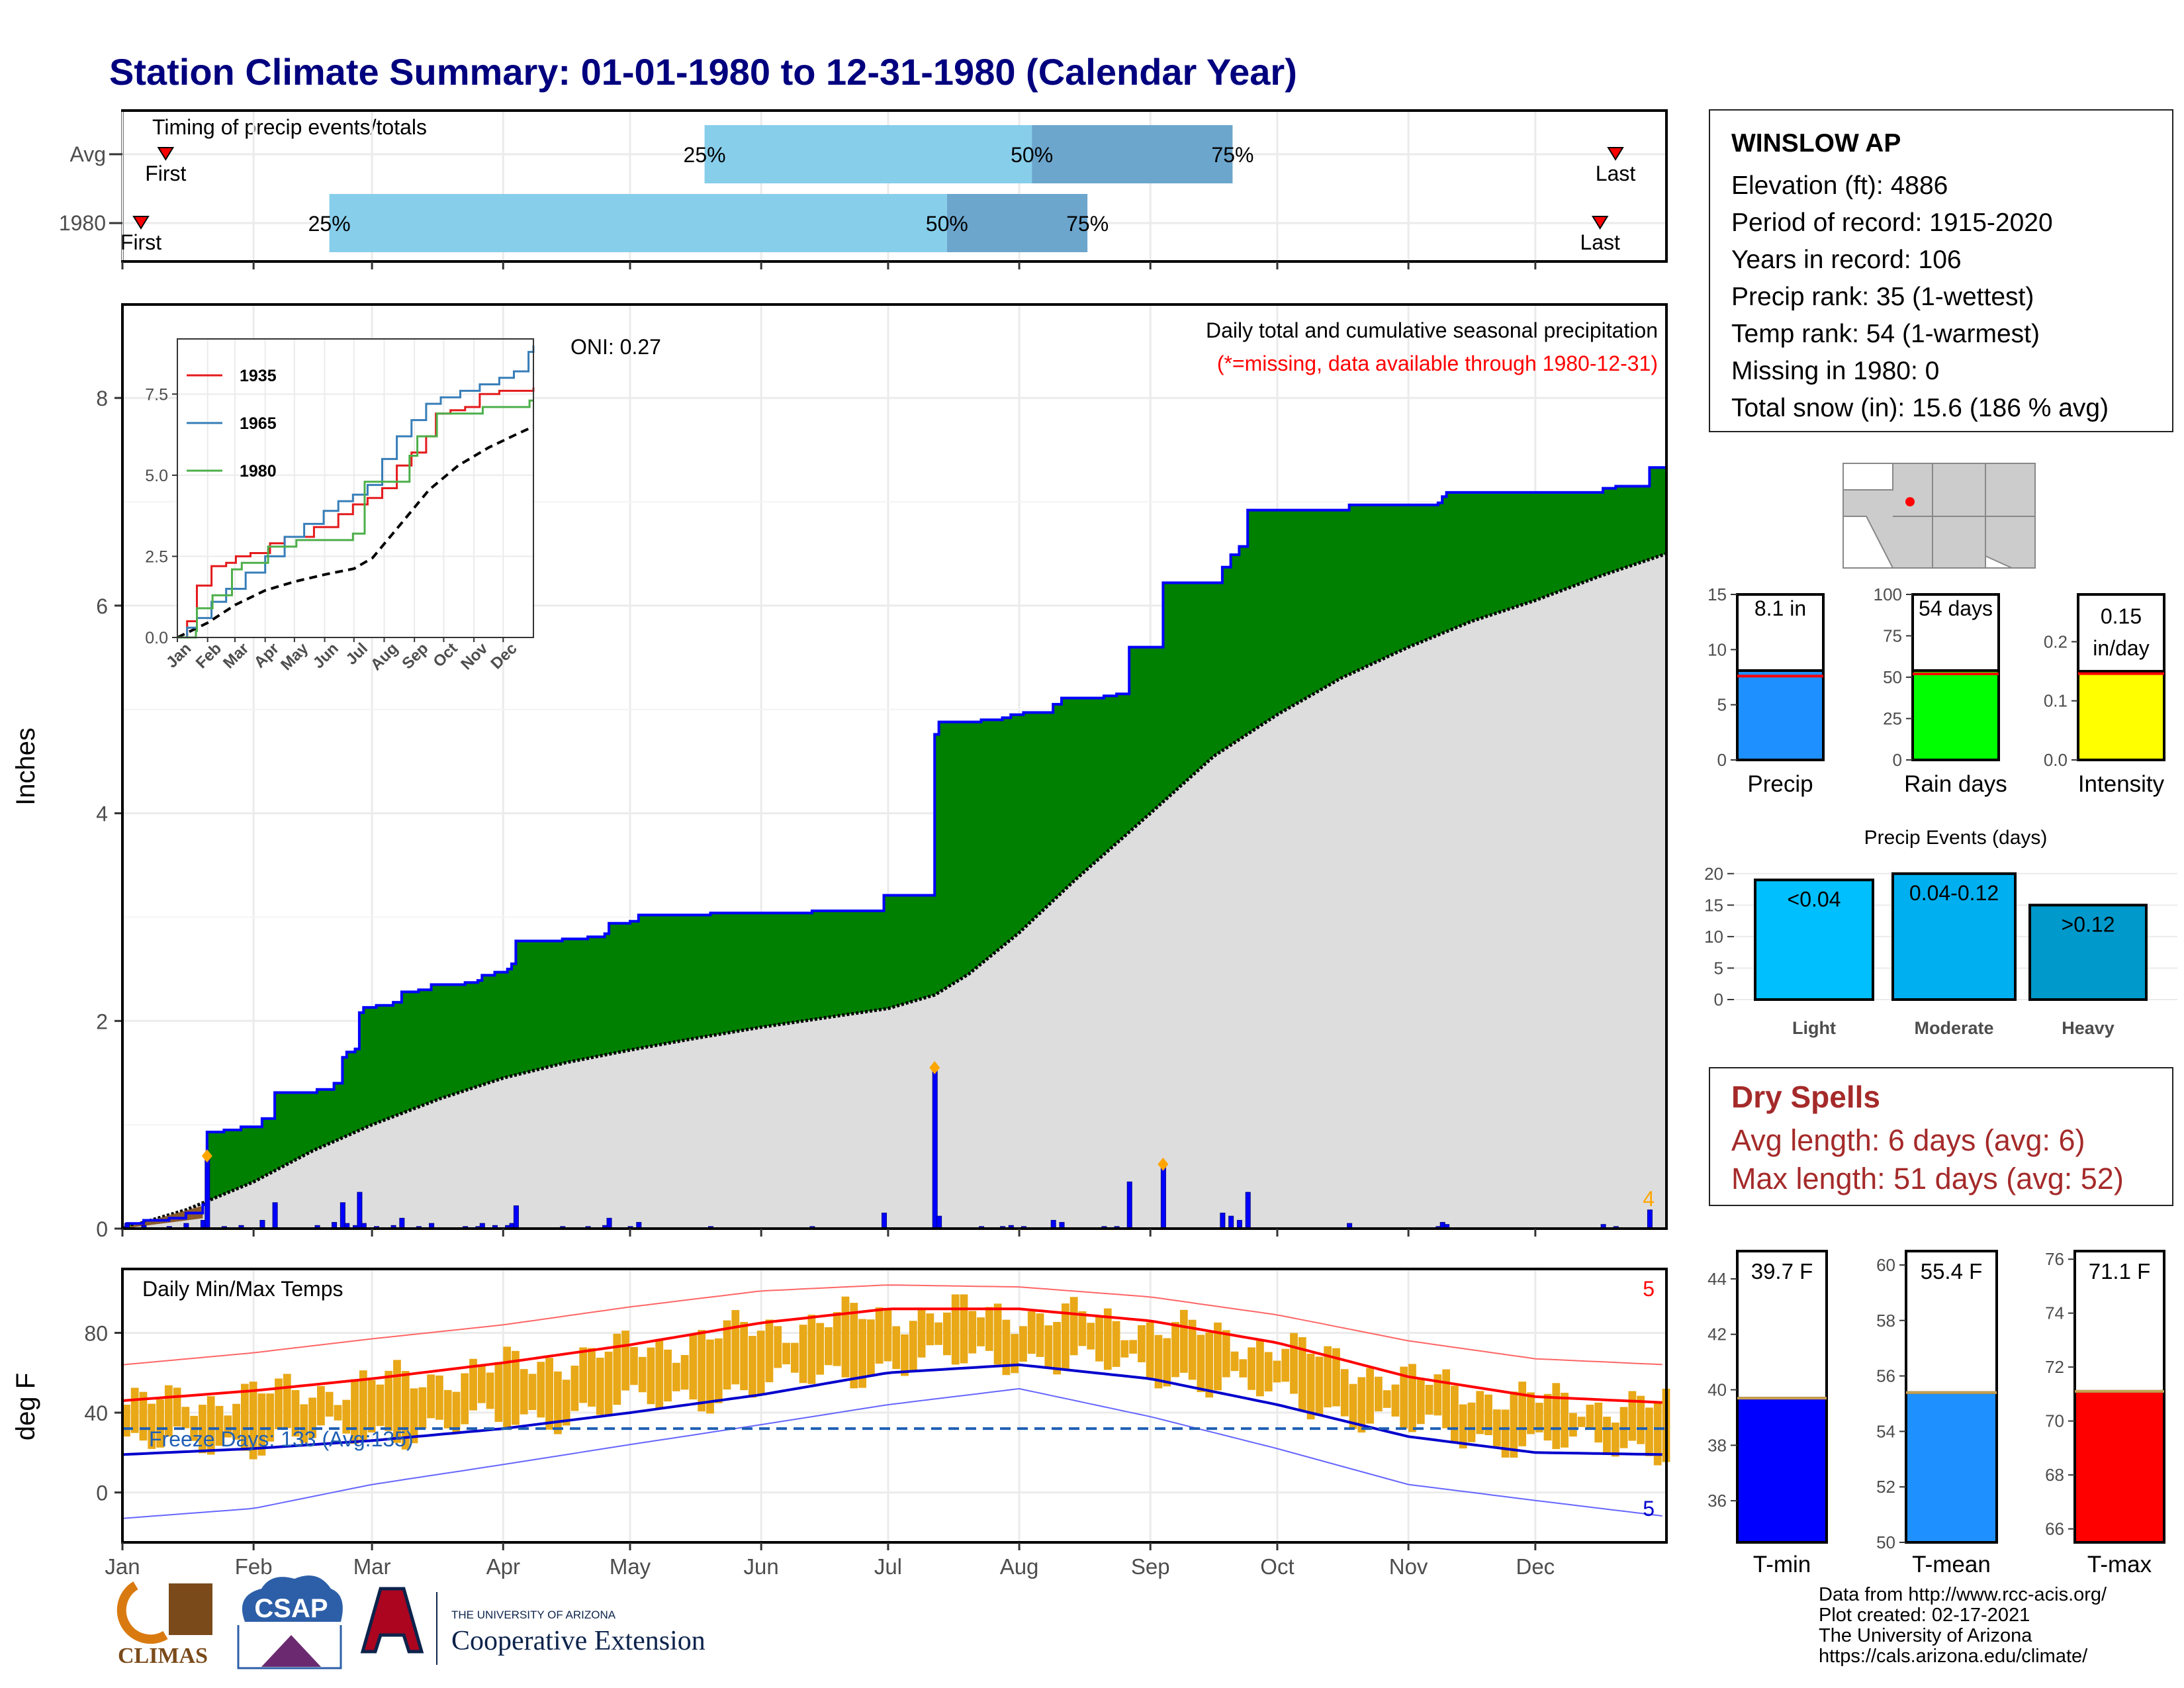  I want to click on temp-panel-title: Daily Min/Max Temps, so click(242, 1289).